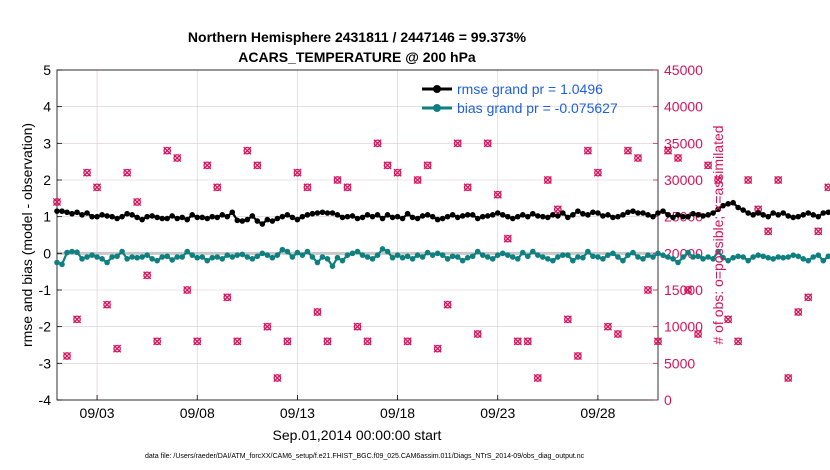 Image resolution: width=830 pixels, height=470 pixels. Describe the element at coordinates (530, 89) in the screenshot. I see `legend-rmse-label: rmse grand pr = 1.0496` at that location.